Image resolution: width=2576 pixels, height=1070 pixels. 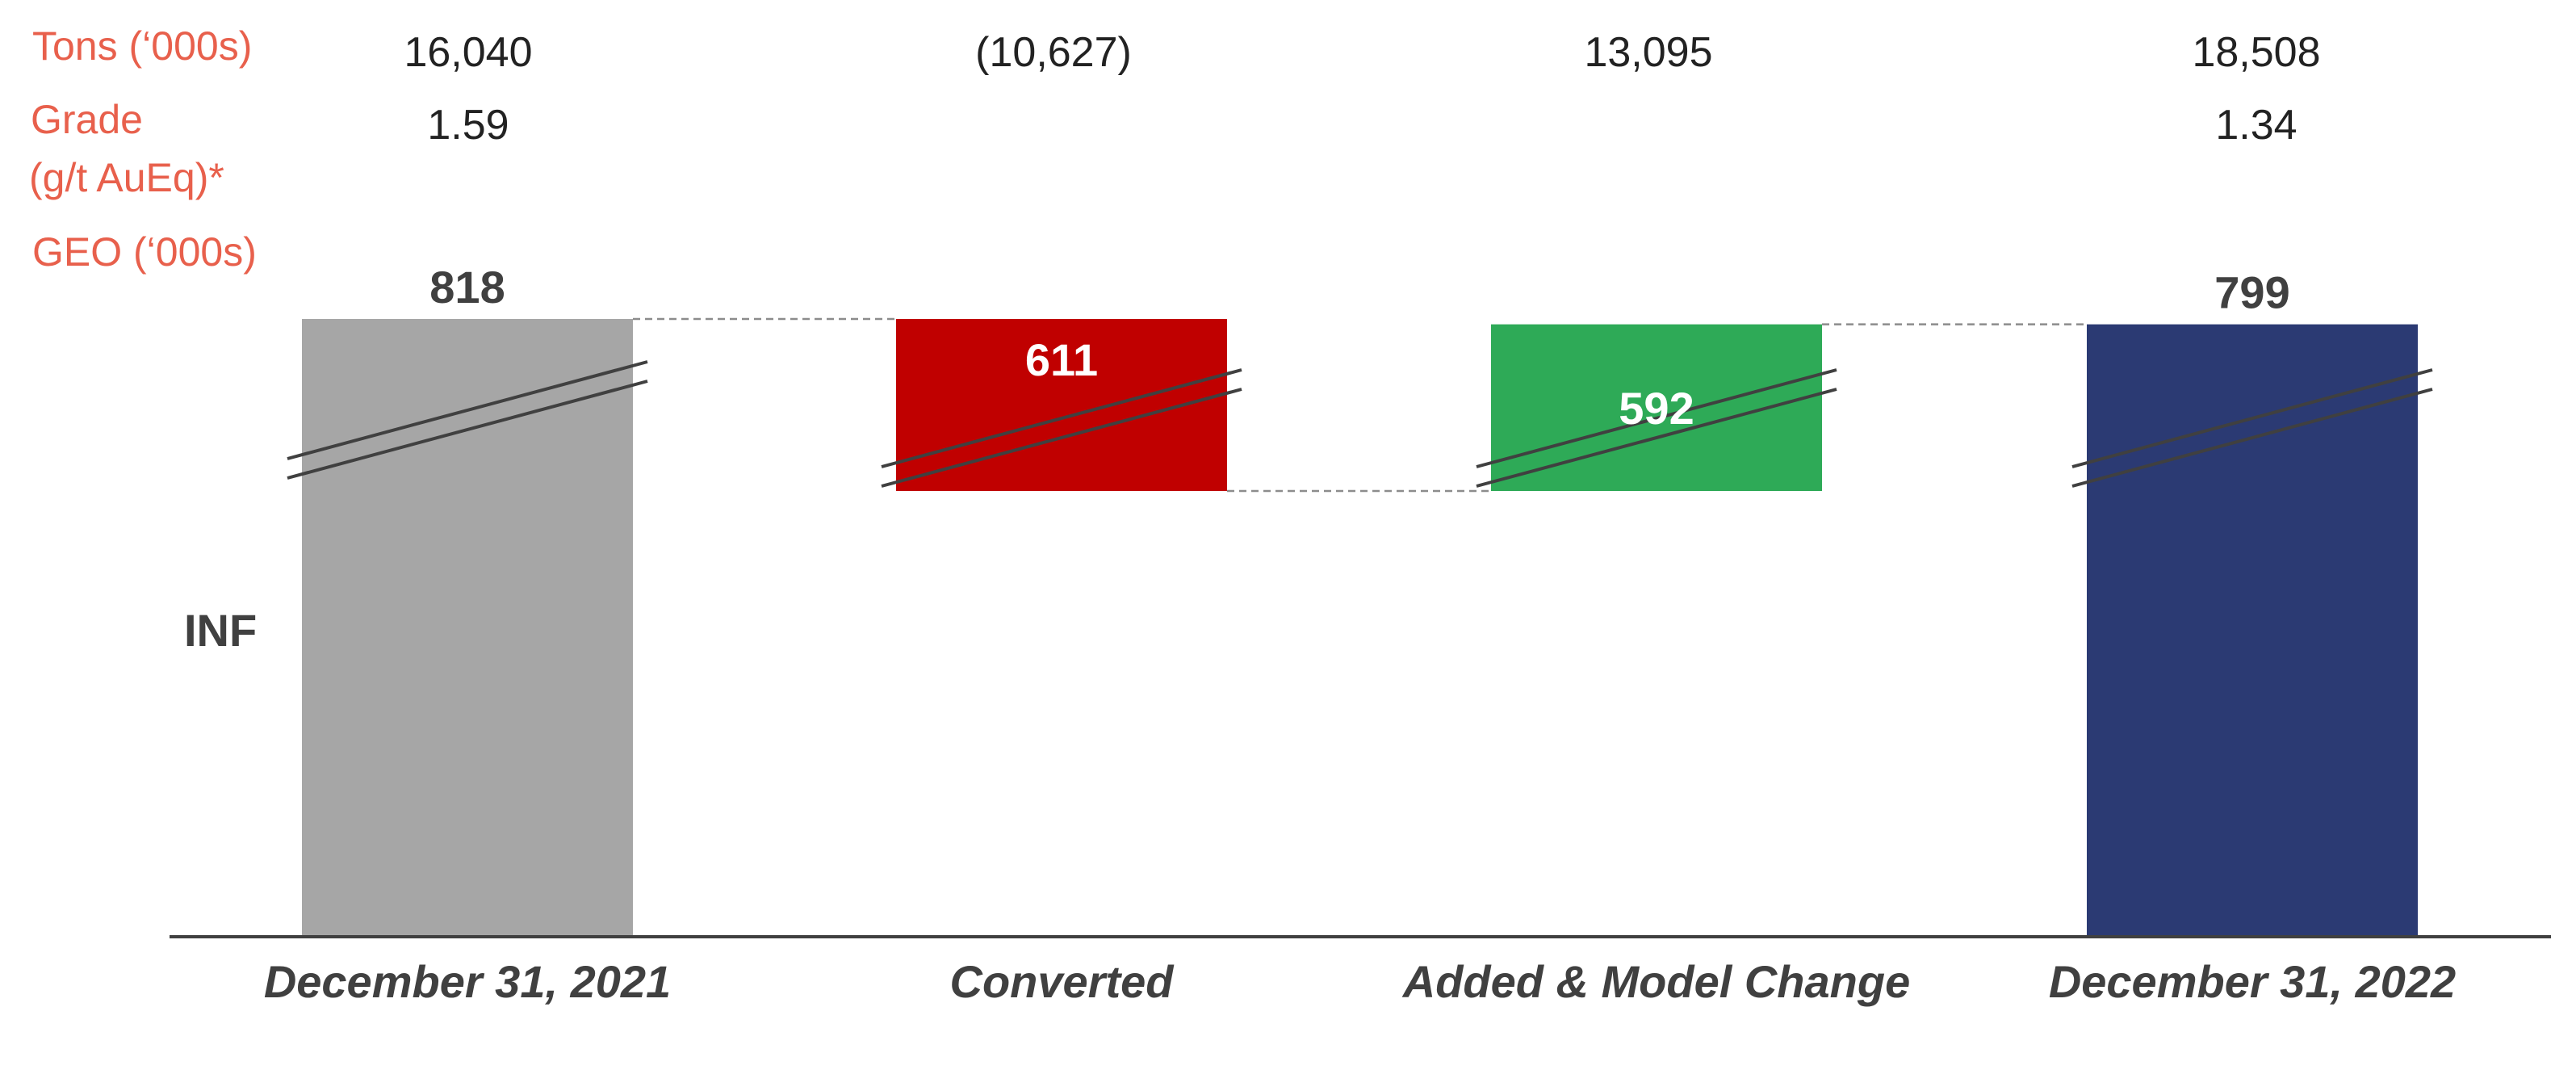 What do you see at coordinates (1655, 981) in the screenshot?
I see `category-label: Added & Model Change` at bounding box center [1655, 981].